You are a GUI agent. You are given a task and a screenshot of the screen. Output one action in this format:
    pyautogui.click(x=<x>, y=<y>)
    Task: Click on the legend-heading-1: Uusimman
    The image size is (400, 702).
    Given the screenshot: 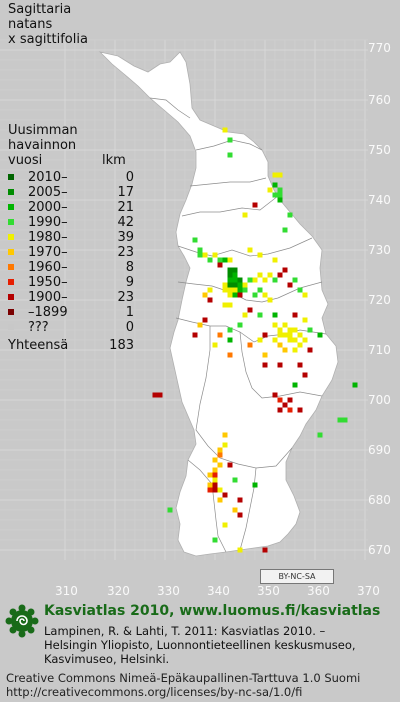 What is the action you would take?
    pyautogui.click(x=43, y=130)
    